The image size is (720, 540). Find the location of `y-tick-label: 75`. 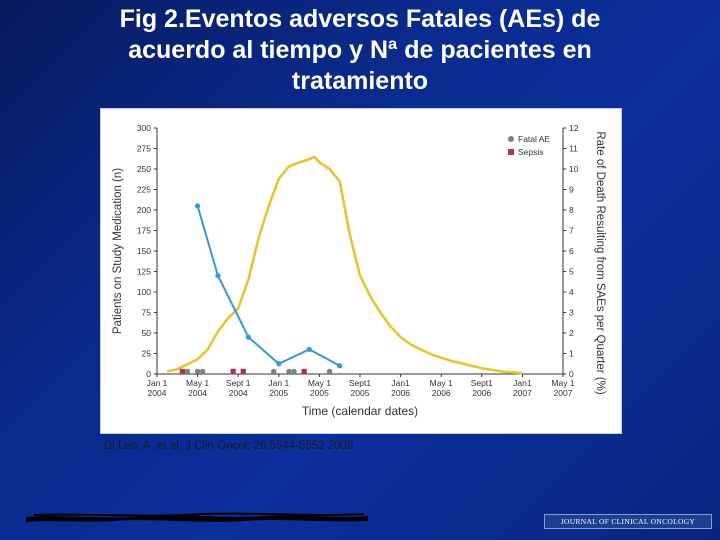

y-tick-label: 75 is located at coordinates (147, 313).